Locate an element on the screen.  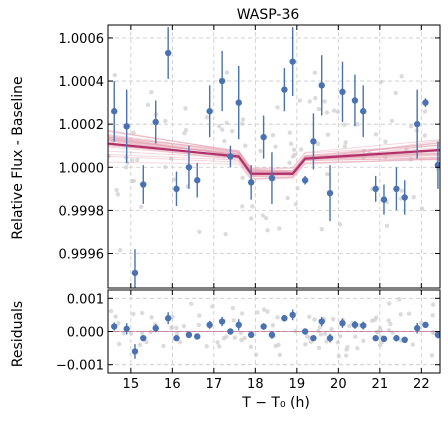
flux-y-tick-label: 0.9998 is located at coordinates (82, 211).